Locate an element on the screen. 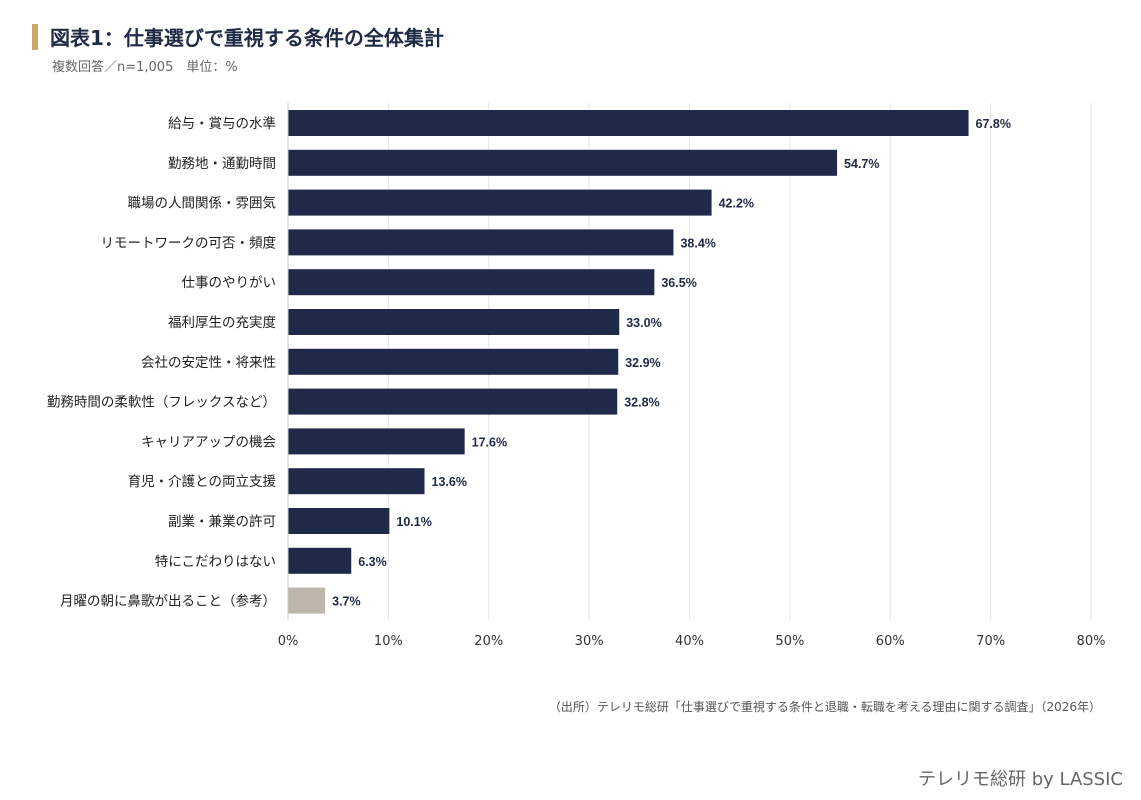 Image resolution: width=1141 pixels, height=800 pixels. category-label: 月曜の朝に鼻歌が出ること（参考） is located at coordinates (168, 601).